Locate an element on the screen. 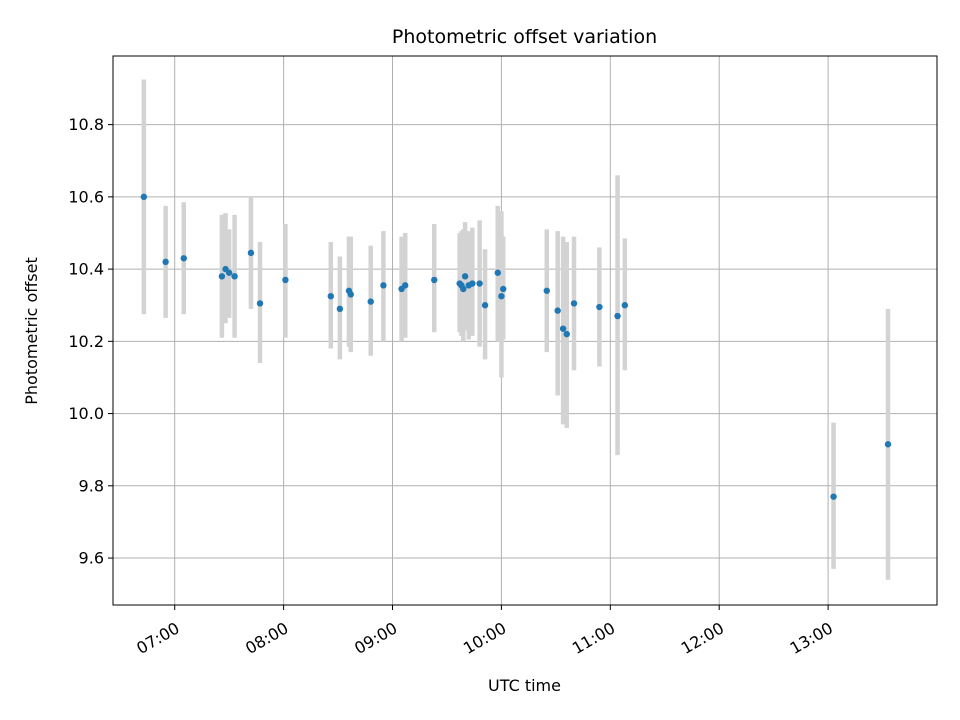 This screenshot has width=960, height=720. y-tick-label: 9.6 is located at coordinates (91, 558).